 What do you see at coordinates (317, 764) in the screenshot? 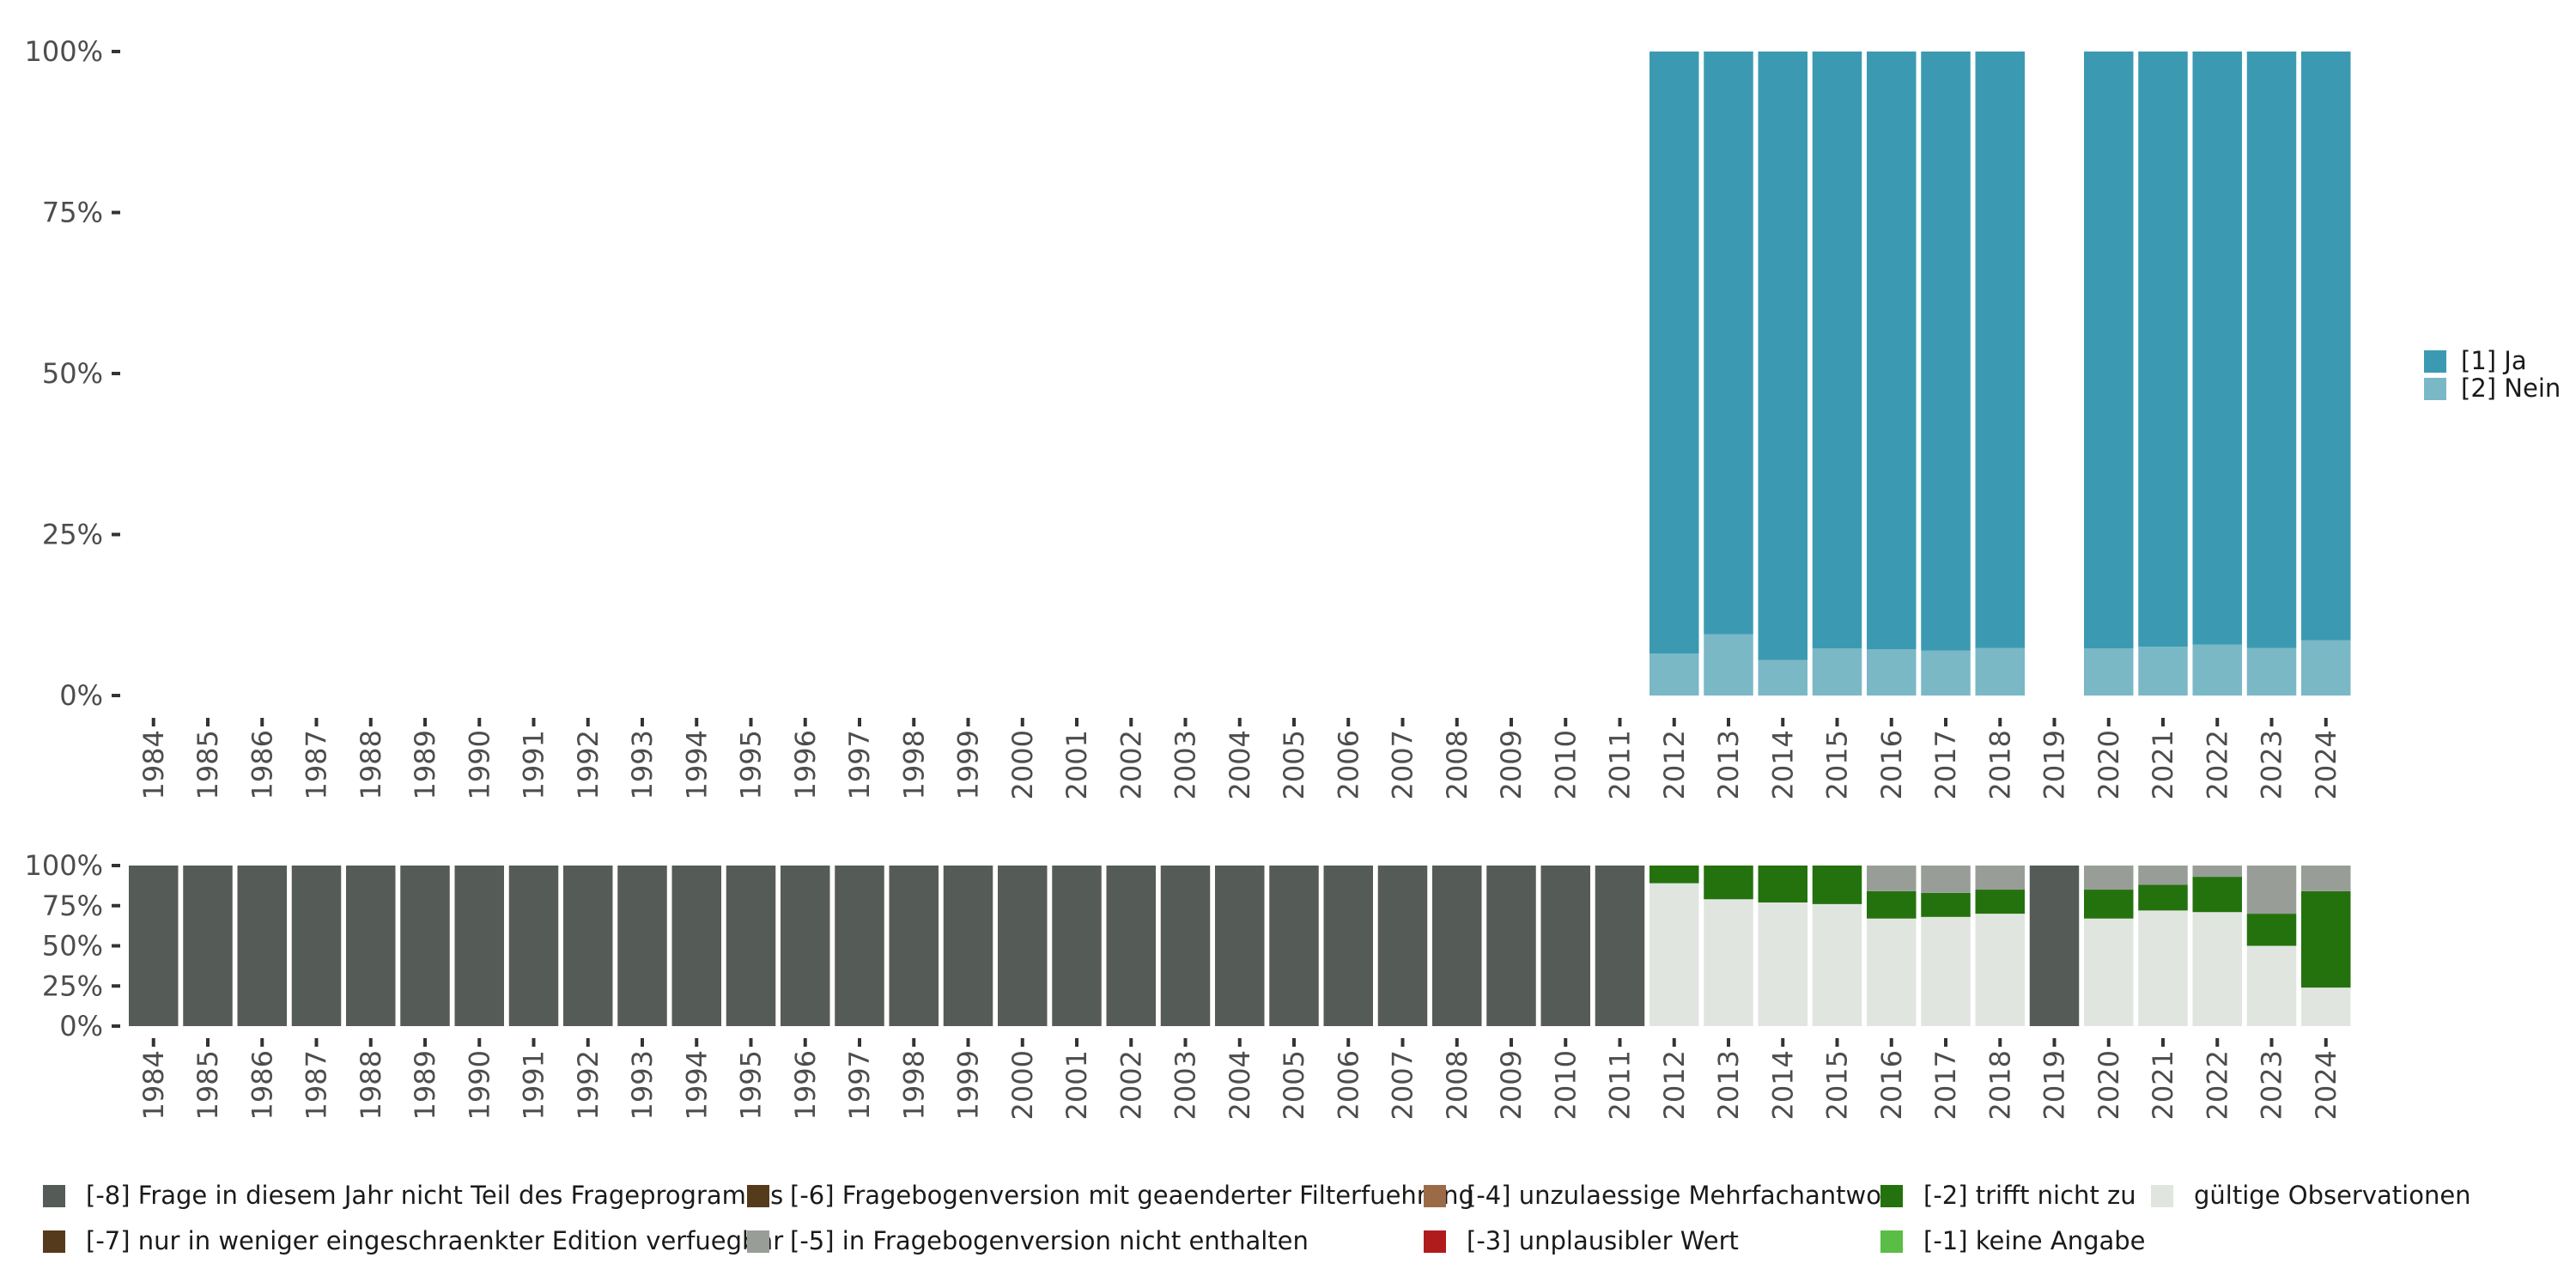
I see `top-x-tick-label: 1987` at bounding box center [317, 764].